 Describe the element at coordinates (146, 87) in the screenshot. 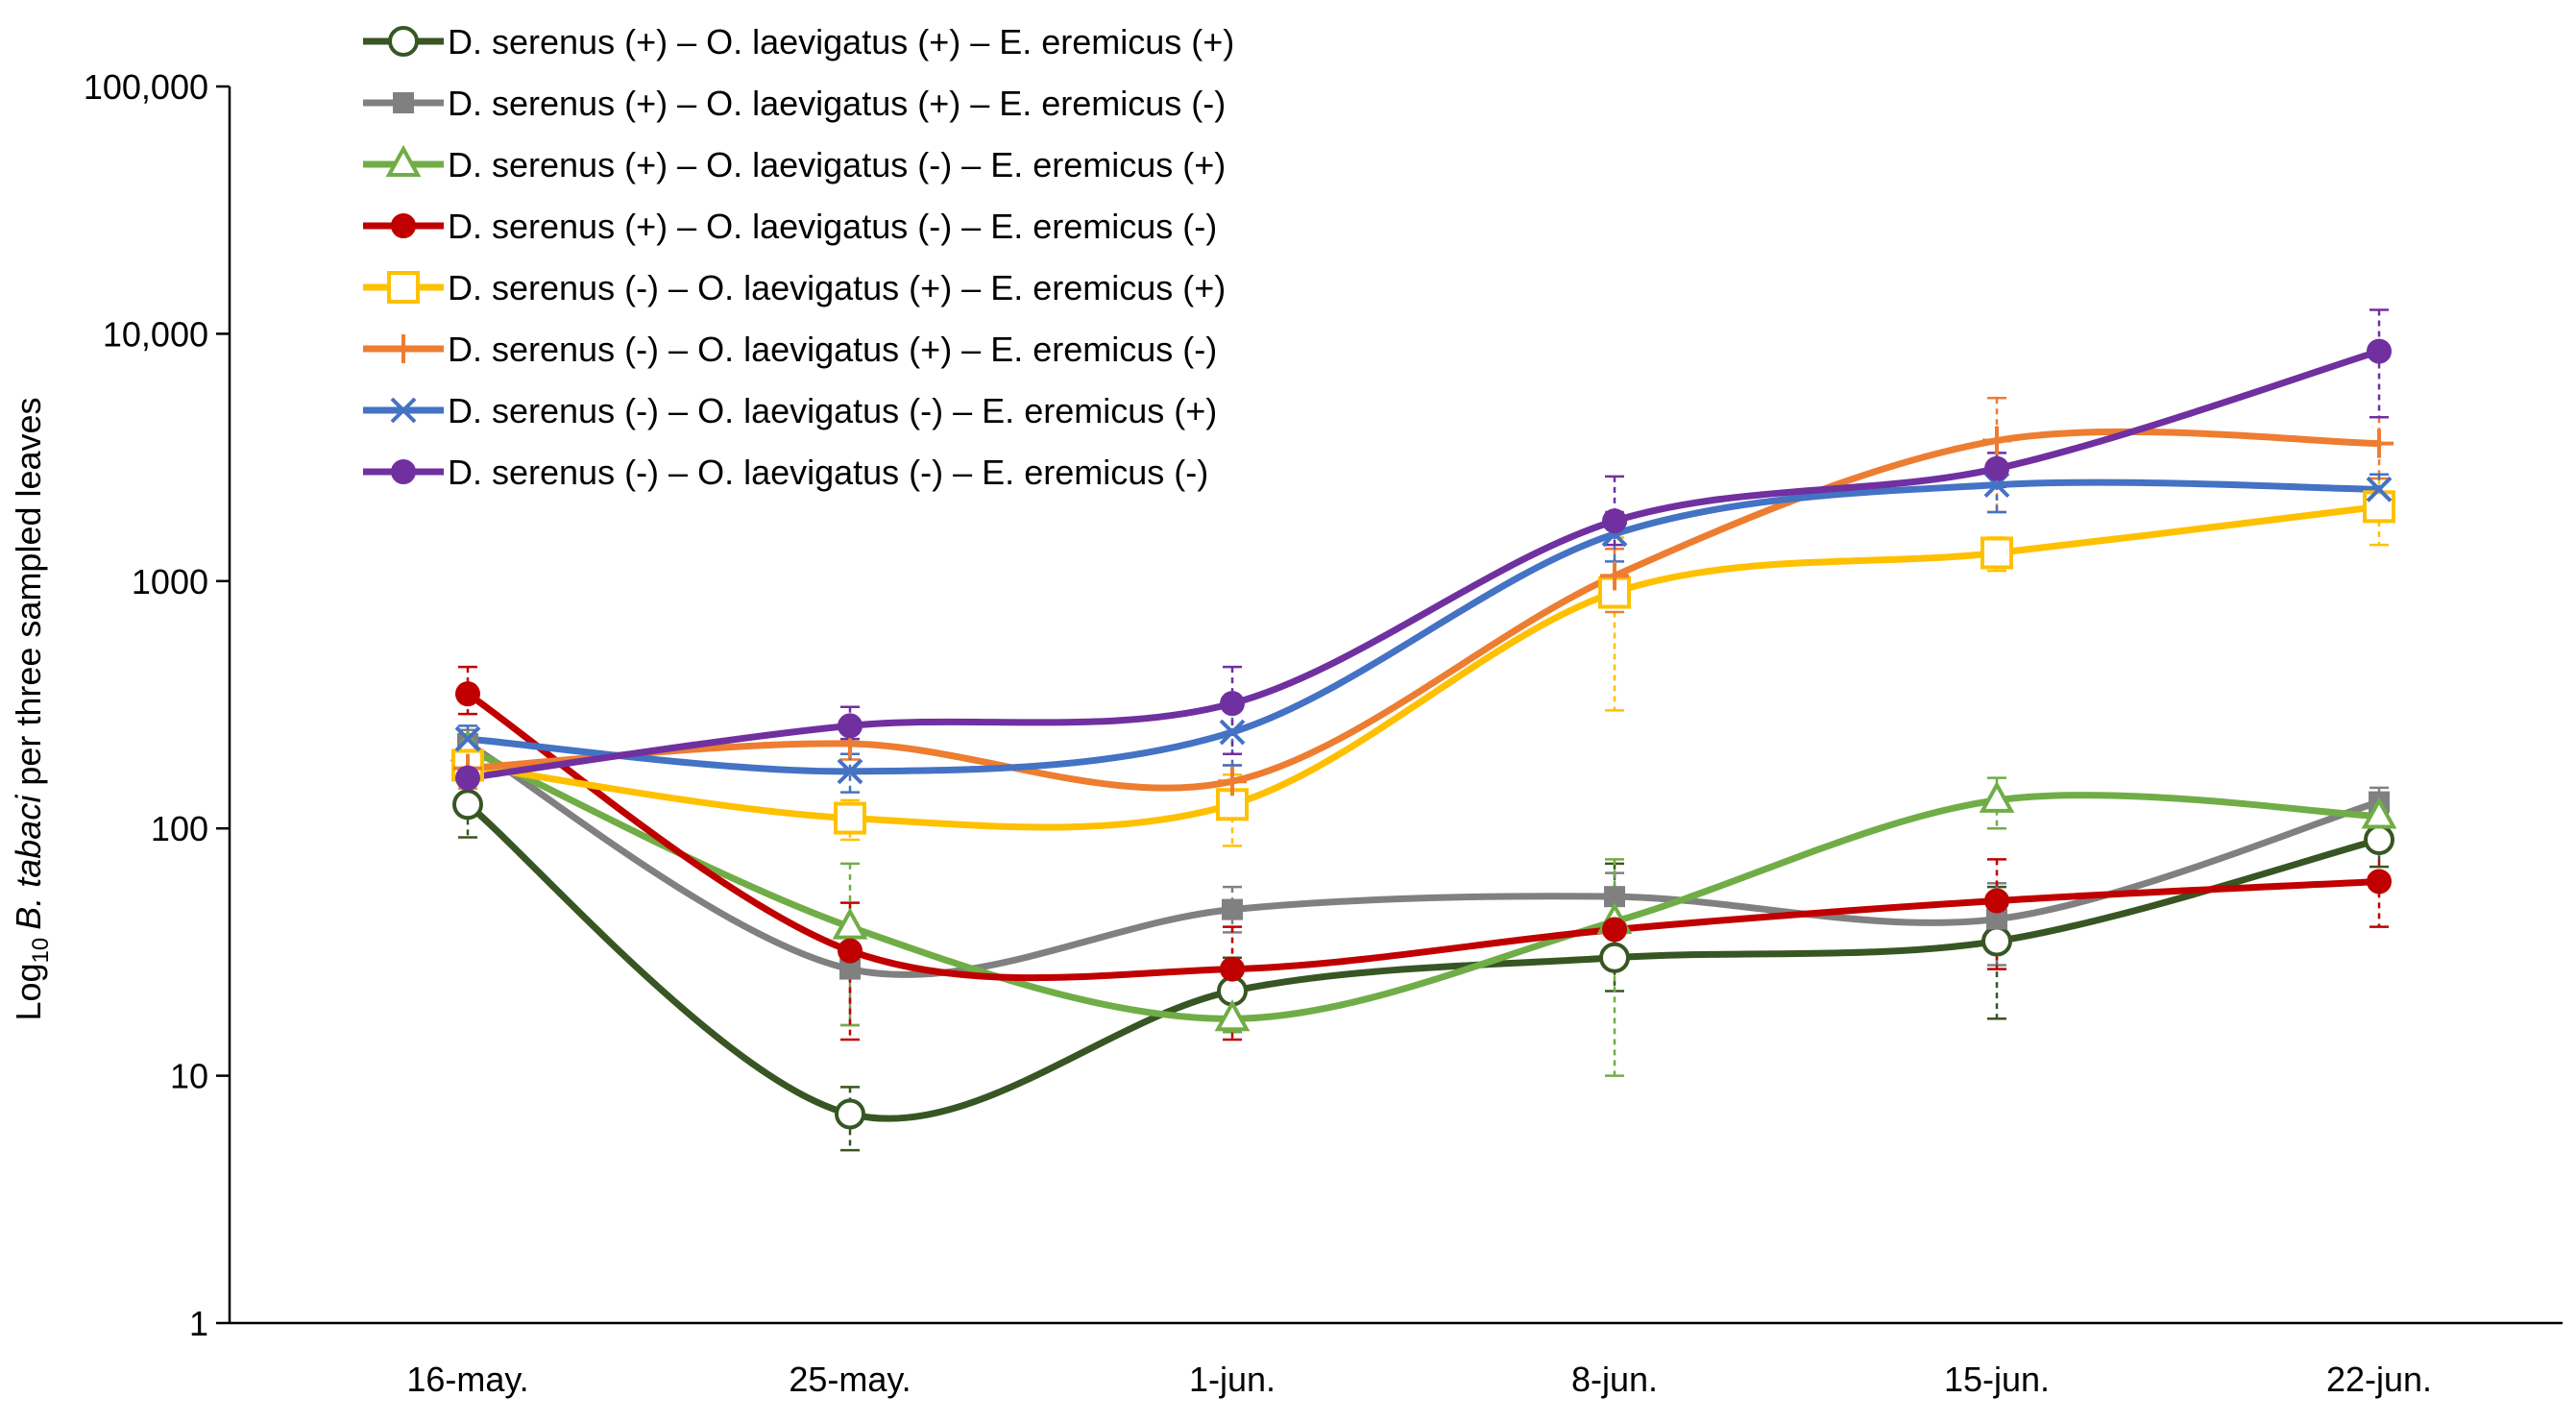

I see `y-tick-label: 100,000` at that location.